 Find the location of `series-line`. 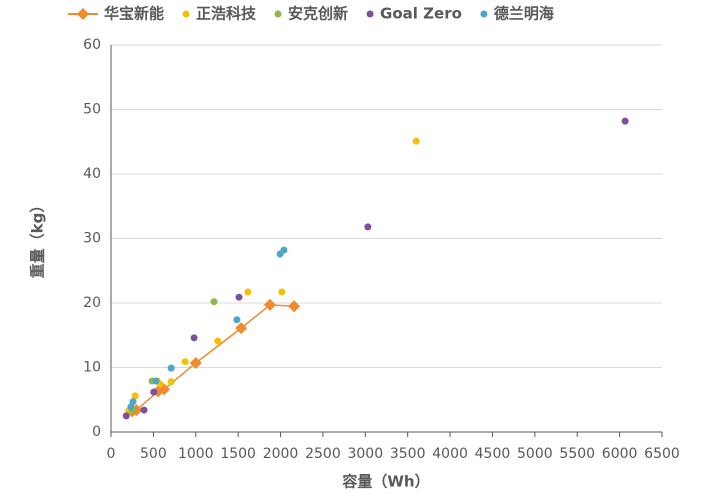

series-line is located at coordinates (213, 358).